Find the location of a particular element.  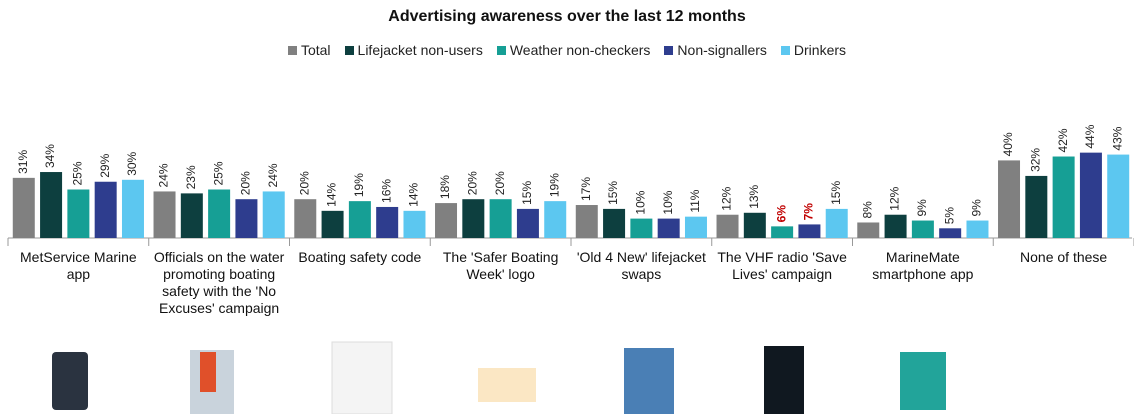

x-tick-label: MarineMate smartphone app is located at coordinates (923, 265).